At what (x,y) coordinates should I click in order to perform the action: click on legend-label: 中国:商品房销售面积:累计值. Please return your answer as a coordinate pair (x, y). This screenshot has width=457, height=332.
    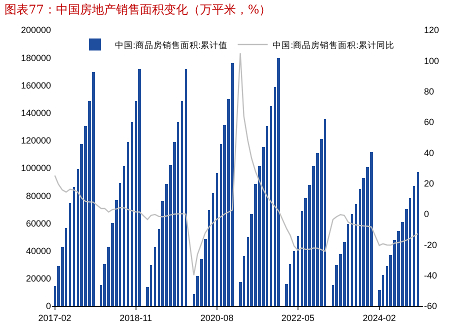
    Looking at the image, I should click on (171, 45).